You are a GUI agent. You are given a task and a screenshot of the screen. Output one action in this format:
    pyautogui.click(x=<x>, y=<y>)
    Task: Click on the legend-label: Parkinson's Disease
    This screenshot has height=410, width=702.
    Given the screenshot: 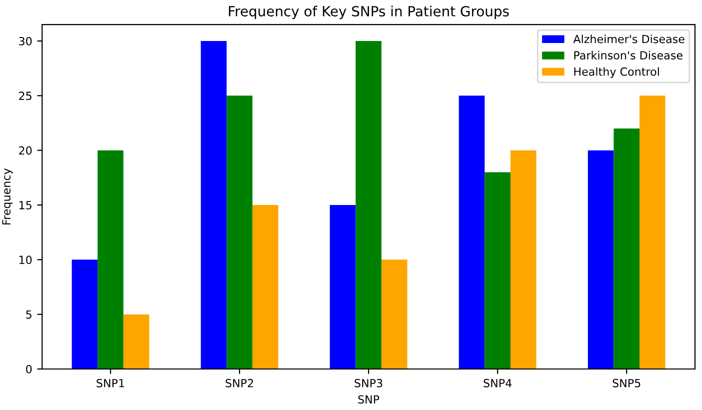 What is the action you would take?
    pyautogui.click(x=628, y=55)
    